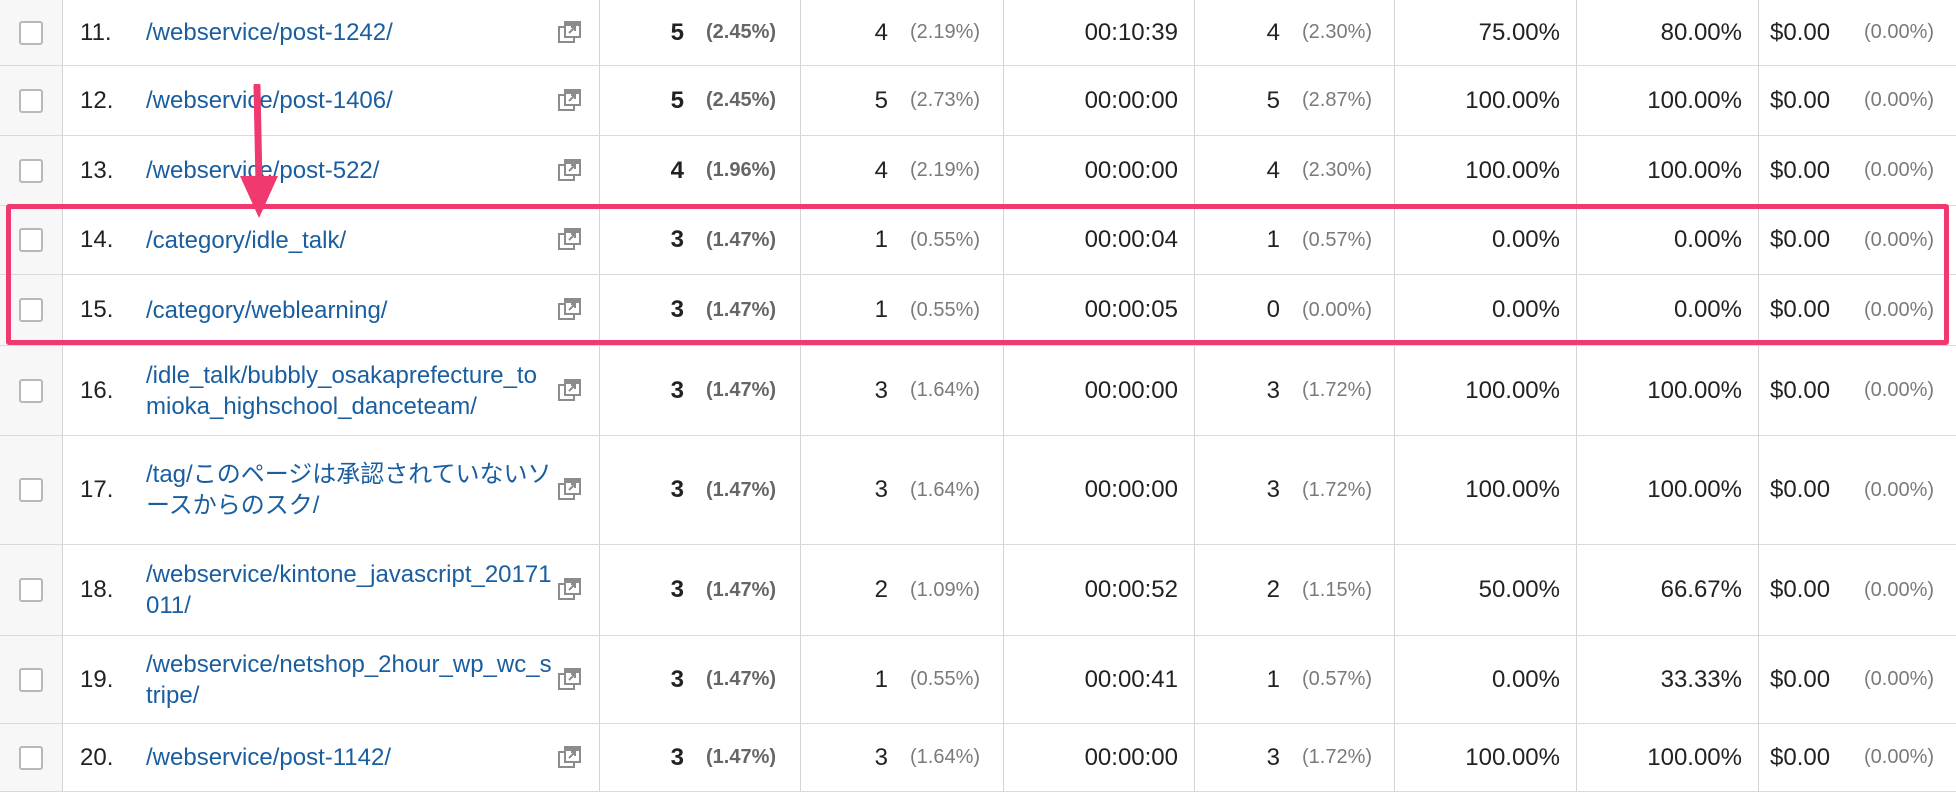 The height and width of the screenshot is (792, 1956). I want to click on pageviews-pct-cell: (2.45%), so click(746, 100).